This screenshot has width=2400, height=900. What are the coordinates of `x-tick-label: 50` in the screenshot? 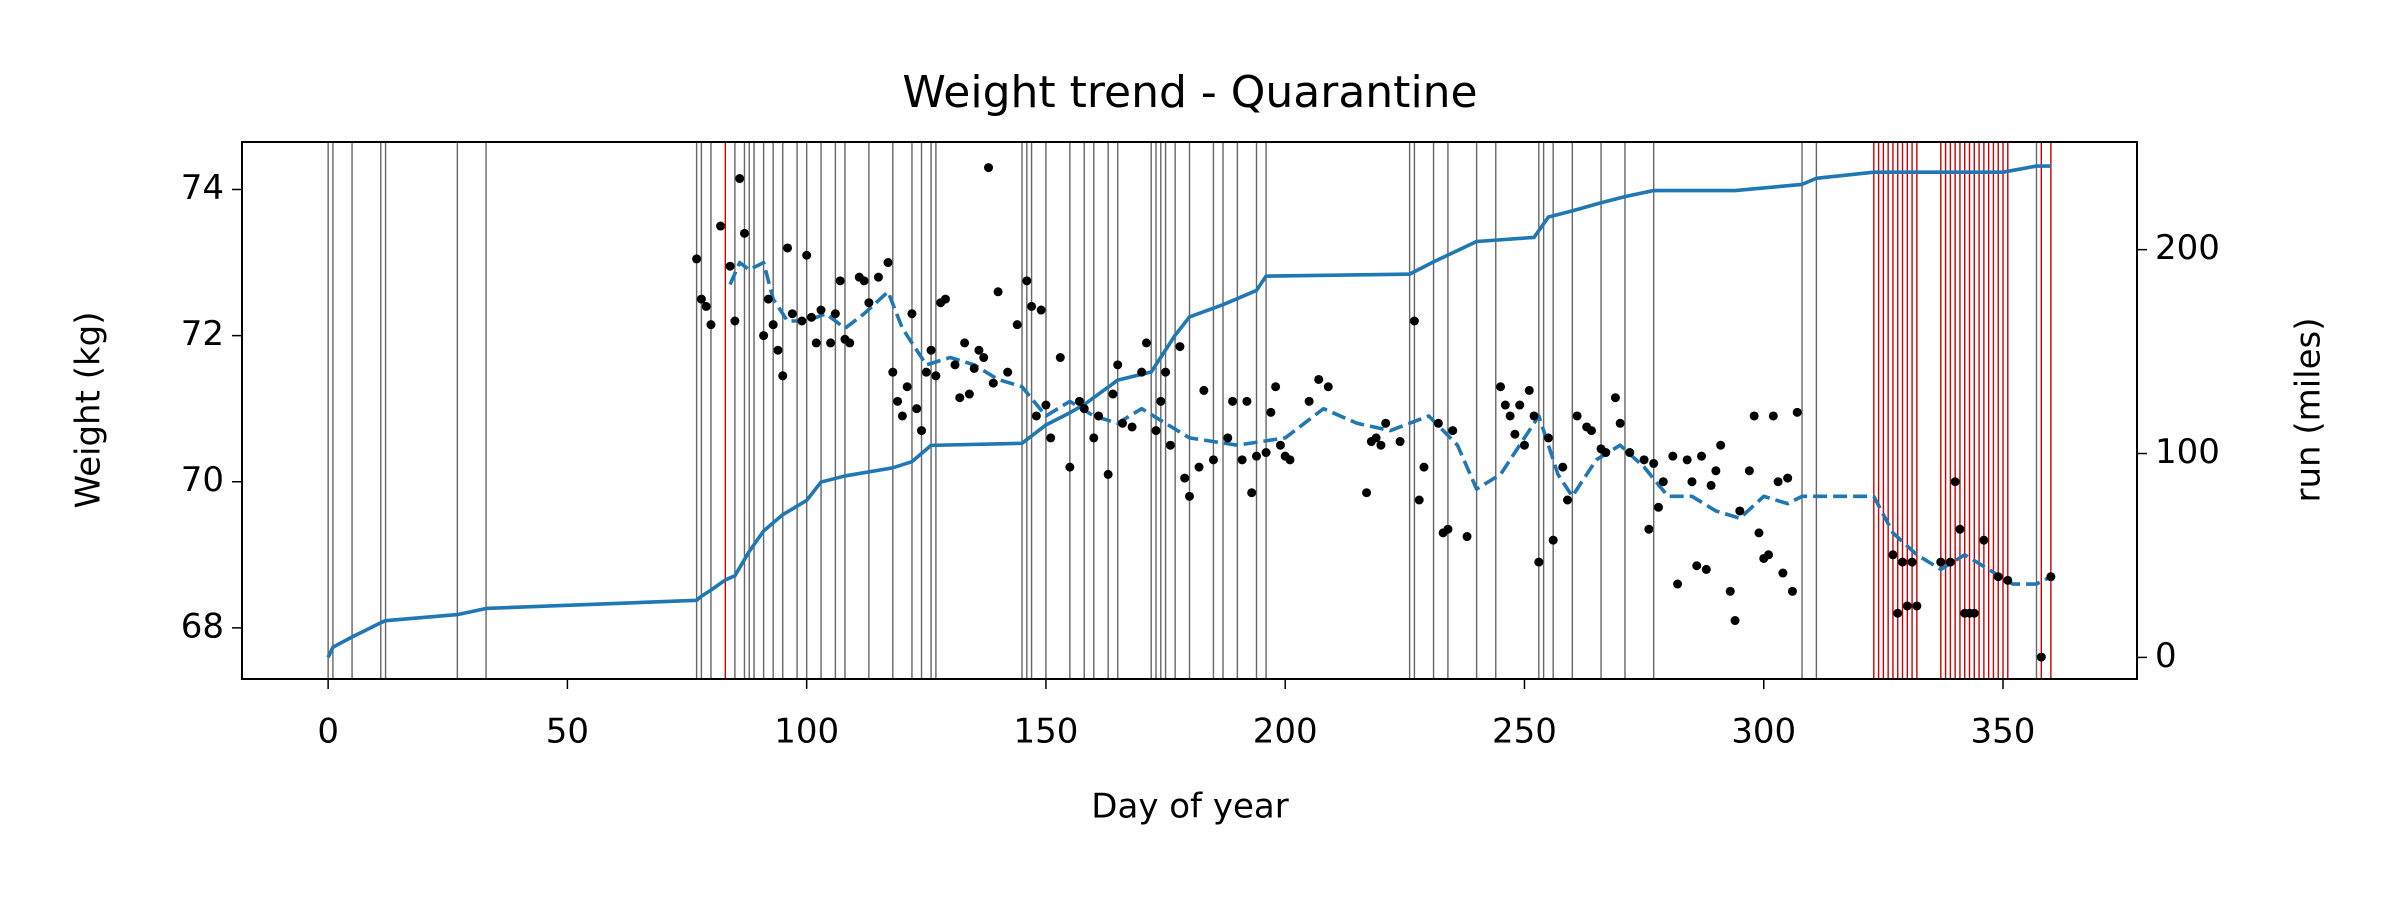 It's located at (567, 732).